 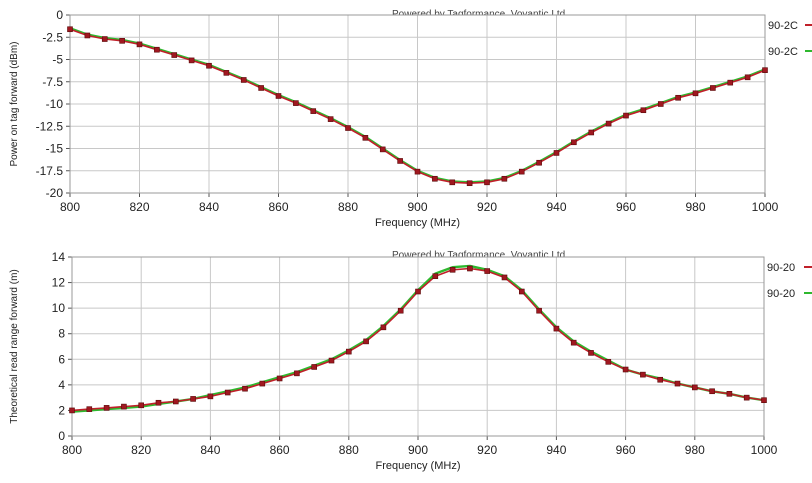 I want to click on y-tick-label: 8, so click(x=61, y=334).